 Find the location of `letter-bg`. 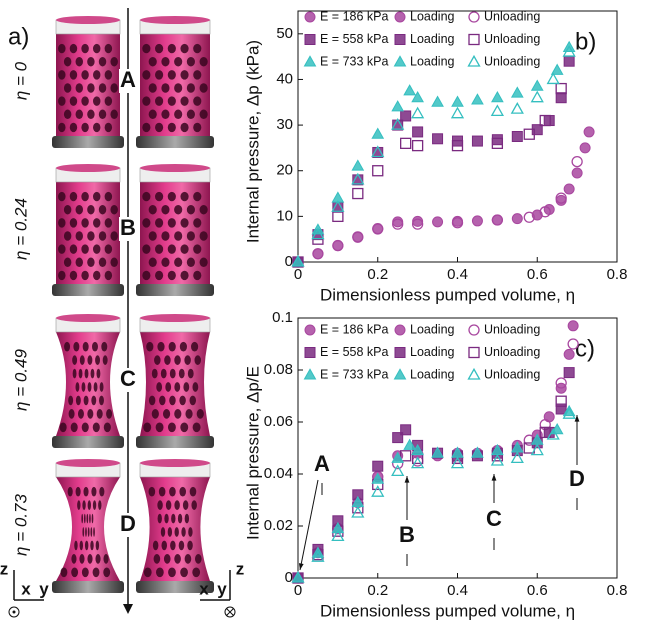

letter-bg is located at coordinates (128, 380).